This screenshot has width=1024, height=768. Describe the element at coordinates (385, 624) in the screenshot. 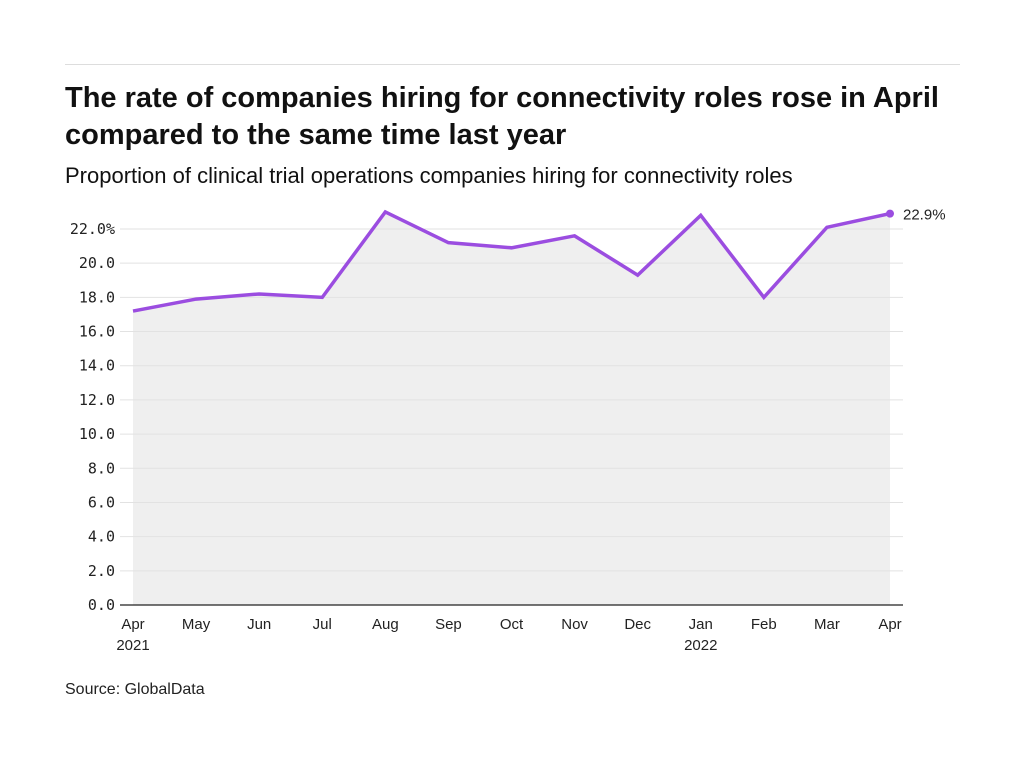

I see `x-tick-label: Aug` at that location.